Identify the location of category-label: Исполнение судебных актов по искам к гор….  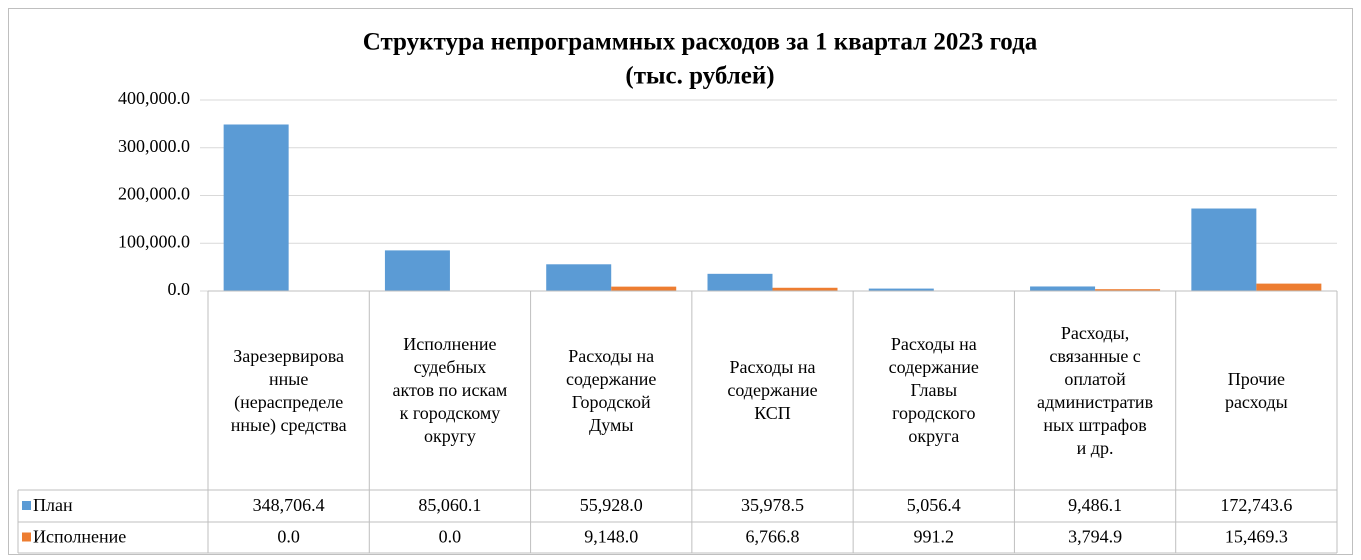
(450, 390).